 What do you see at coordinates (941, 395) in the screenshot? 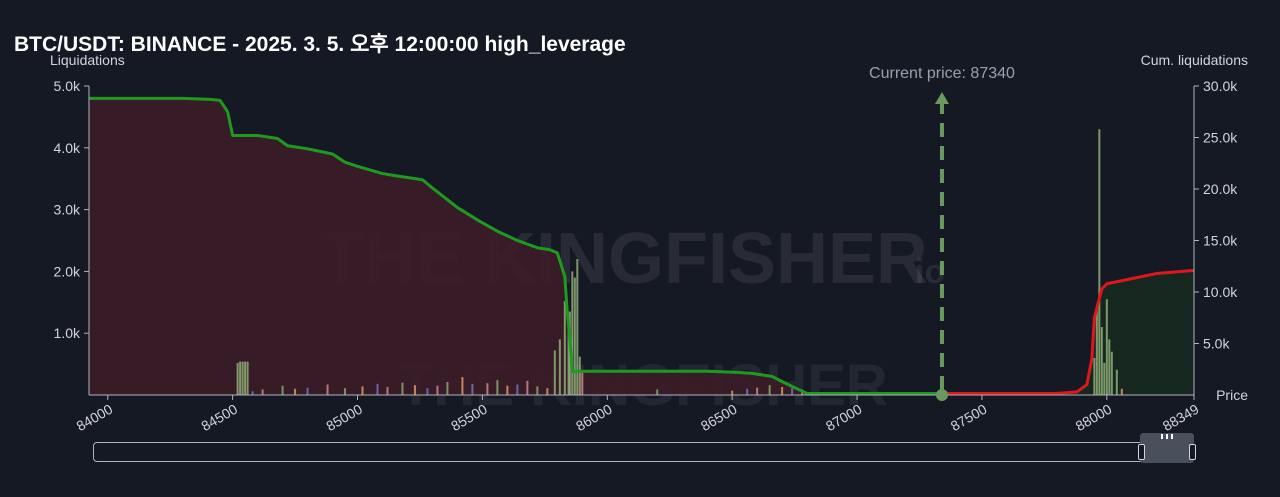
I see `current-price-dot` at bounding box center [941, 395].